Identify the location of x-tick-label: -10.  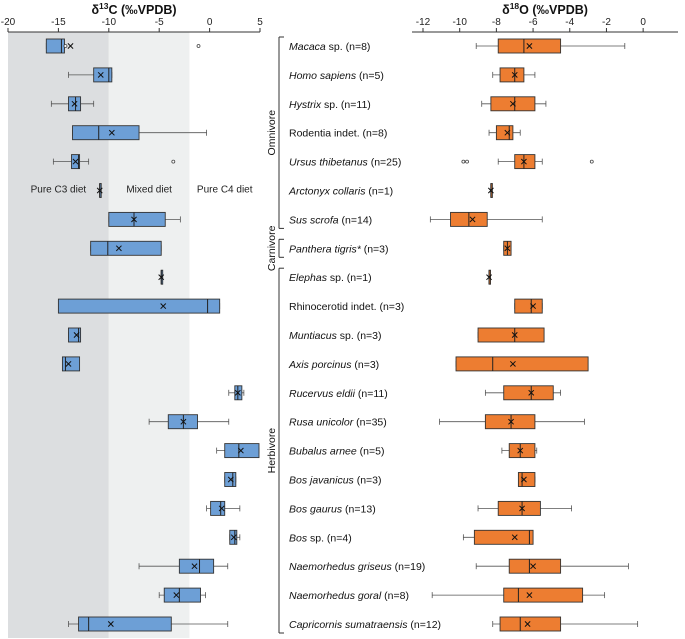
(109, 22).